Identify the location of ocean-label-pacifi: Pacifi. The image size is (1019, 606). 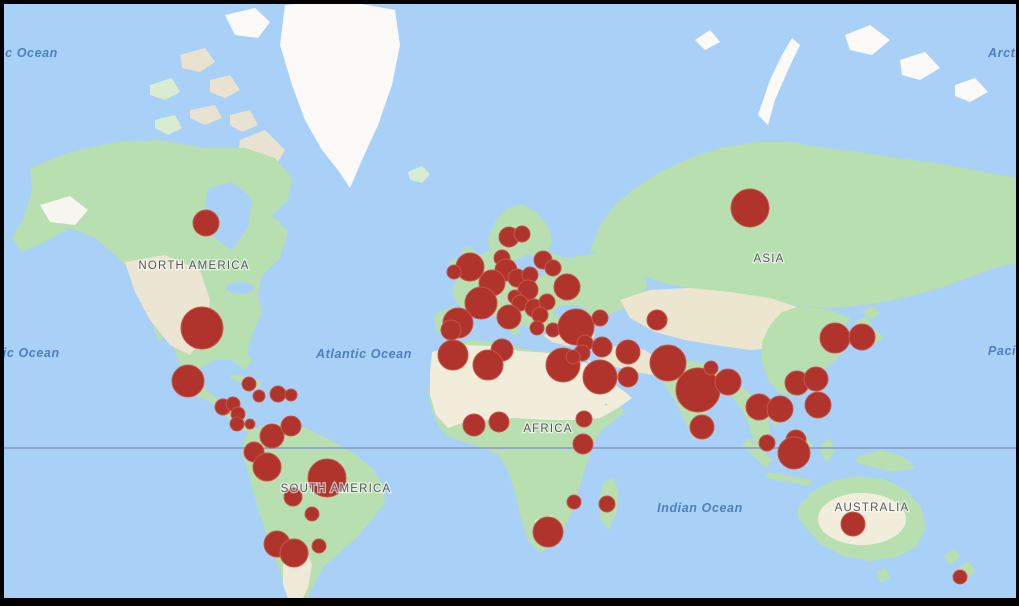
(1002, 351).